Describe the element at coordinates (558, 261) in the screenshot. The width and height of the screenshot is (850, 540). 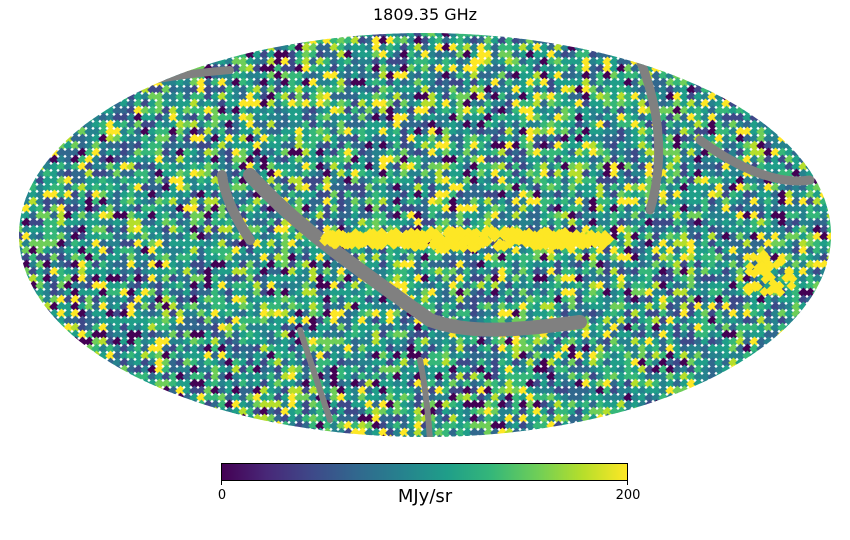
I see `galactic-plane-emission` at that location.